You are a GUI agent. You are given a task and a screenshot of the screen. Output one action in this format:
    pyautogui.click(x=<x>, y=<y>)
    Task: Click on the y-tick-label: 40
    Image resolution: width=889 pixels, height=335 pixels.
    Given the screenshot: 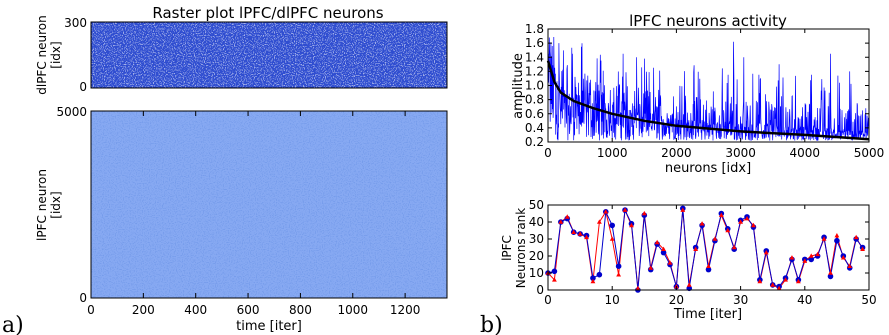 What is the action you would take?
    pyautogui.click(x=536, y=222)
    